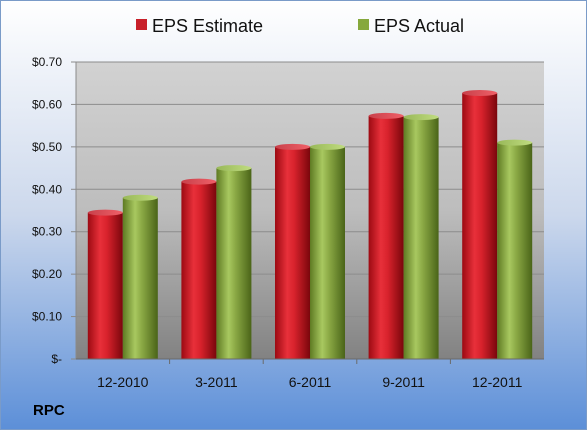  I want to click on y-tick-label: $0.20, so click(47, 274).